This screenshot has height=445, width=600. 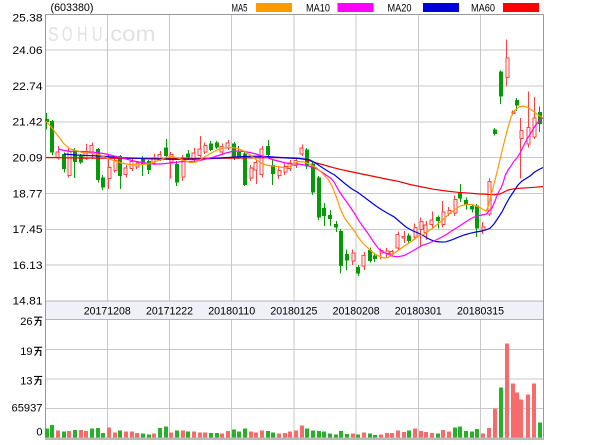 What do you see at coordinates (72, 8) in the screenshot?
I see `svg-text: (603380)` at bounding box center [72, 8].